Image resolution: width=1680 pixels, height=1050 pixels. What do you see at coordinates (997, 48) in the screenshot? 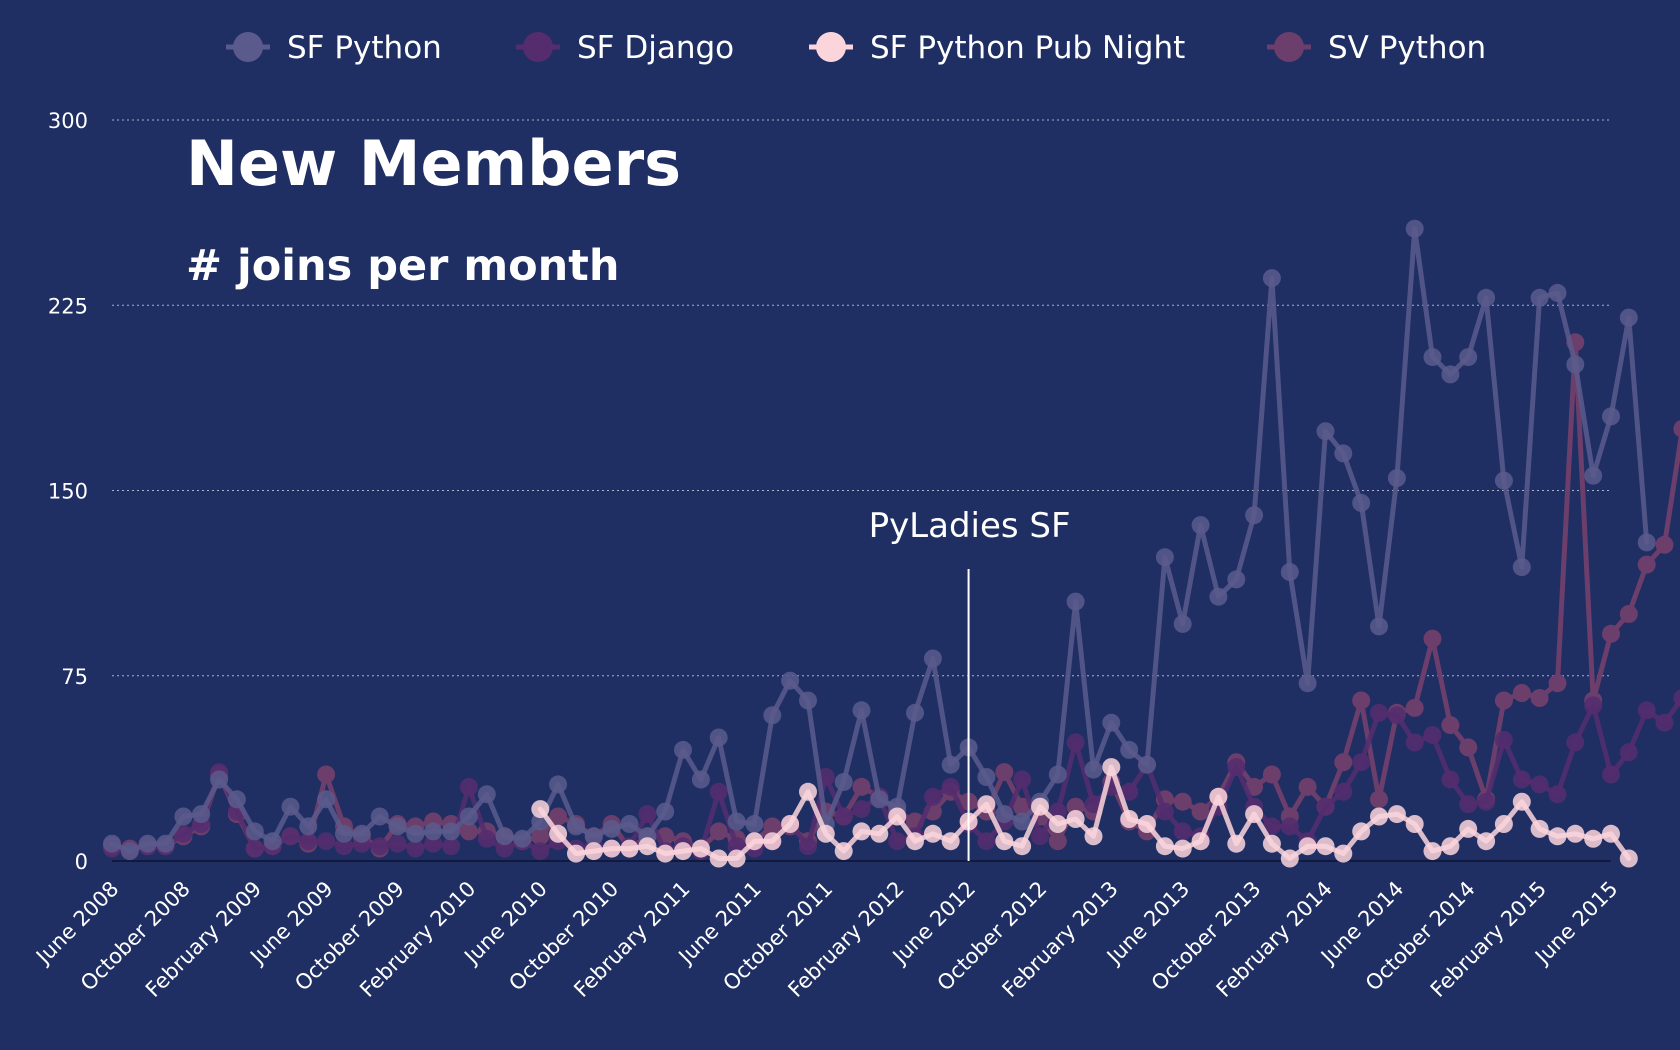
I see `legend-item-2: SF Python Pub Night` at bounding box center [997, 48].